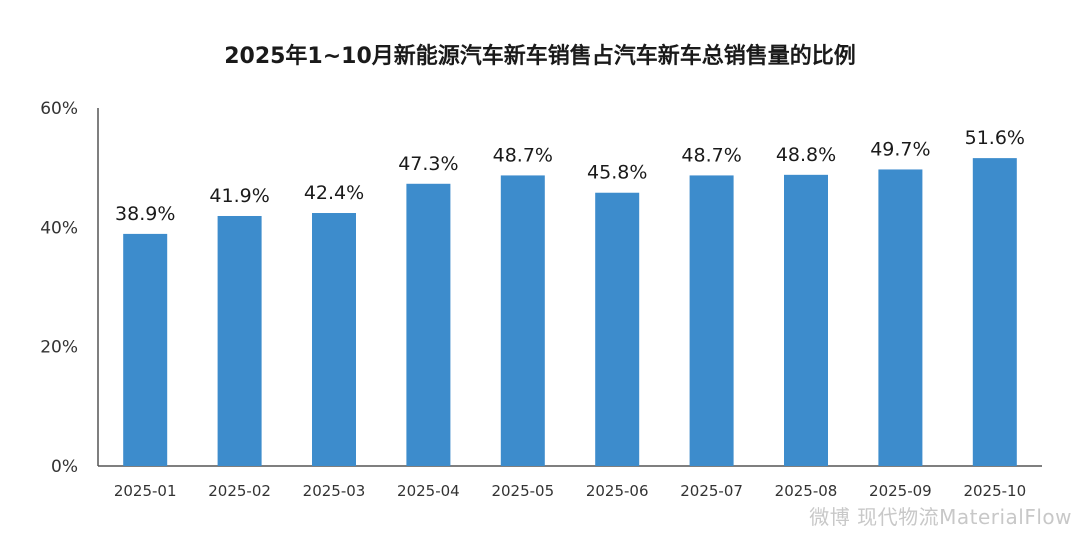  I want to click on data-label: 47.3%, so click(428, 164).